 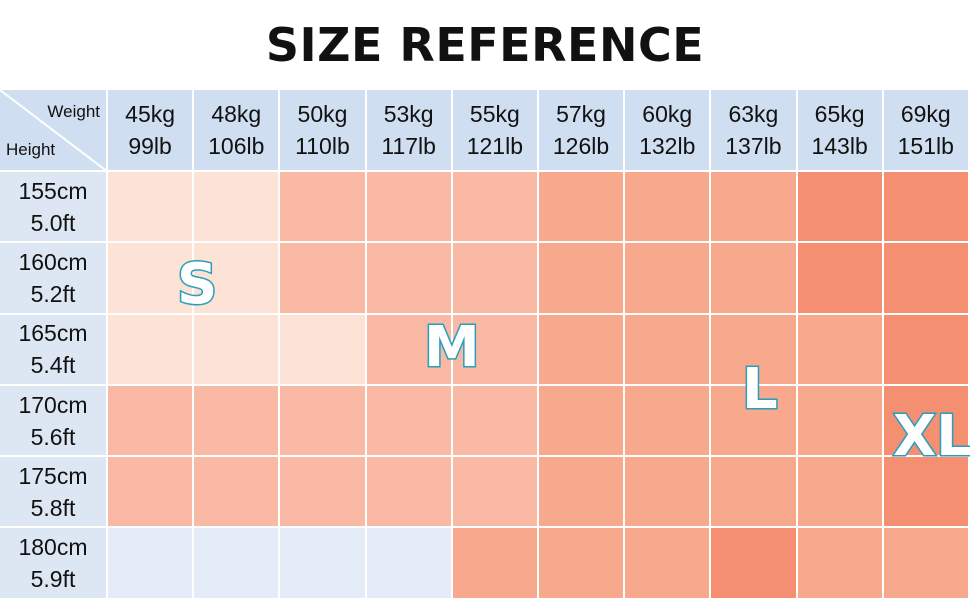 What do you see at coordinates (53, 293) in the screenshot?
I see `height-ft: 5.2ft` at bounding box center [53, 293].